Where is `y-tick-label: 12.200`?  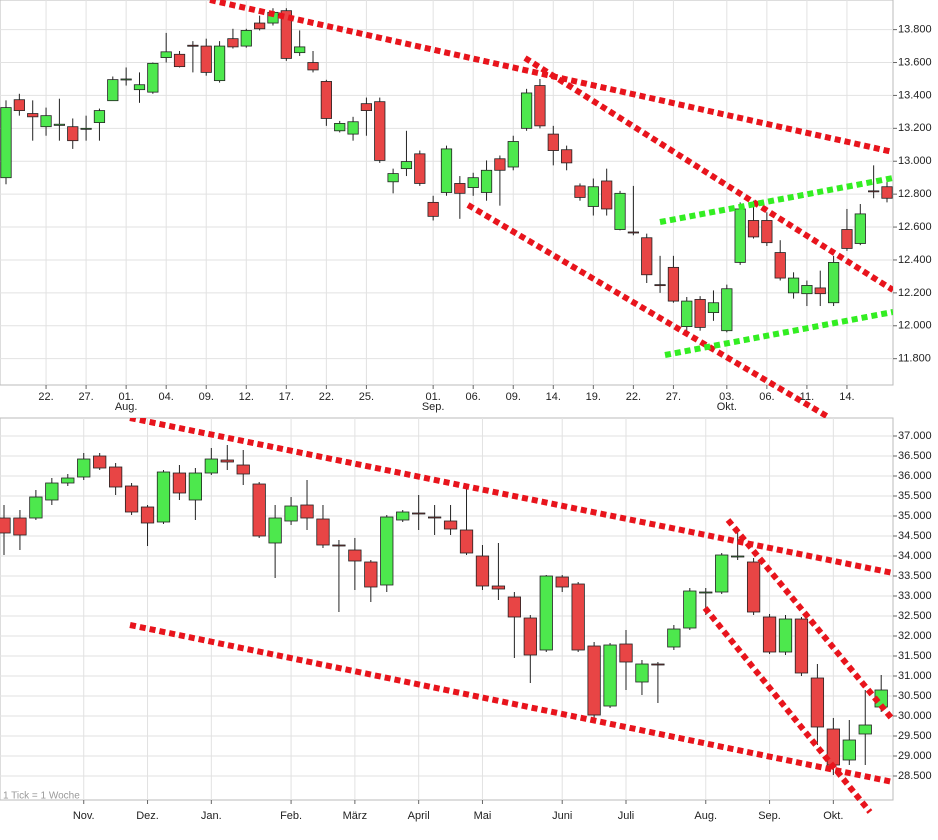
y-tick-label: 12.200 is located at coordinates (915, 293).